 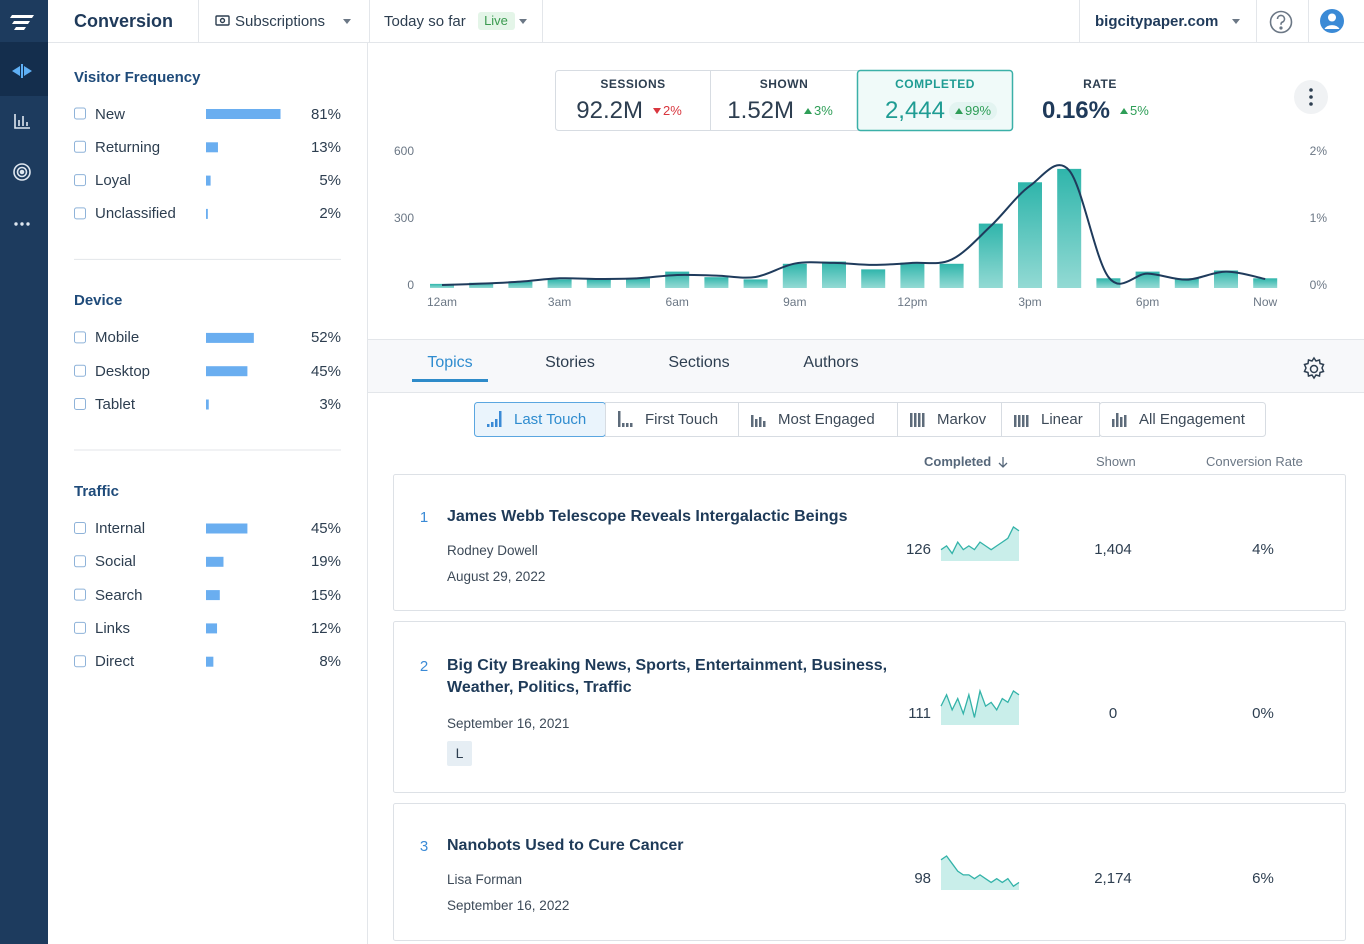 What do you see at coordinates (128, 147) in the screenshot?
I see `filter-label: Returning` at bounding box center [128, 147].